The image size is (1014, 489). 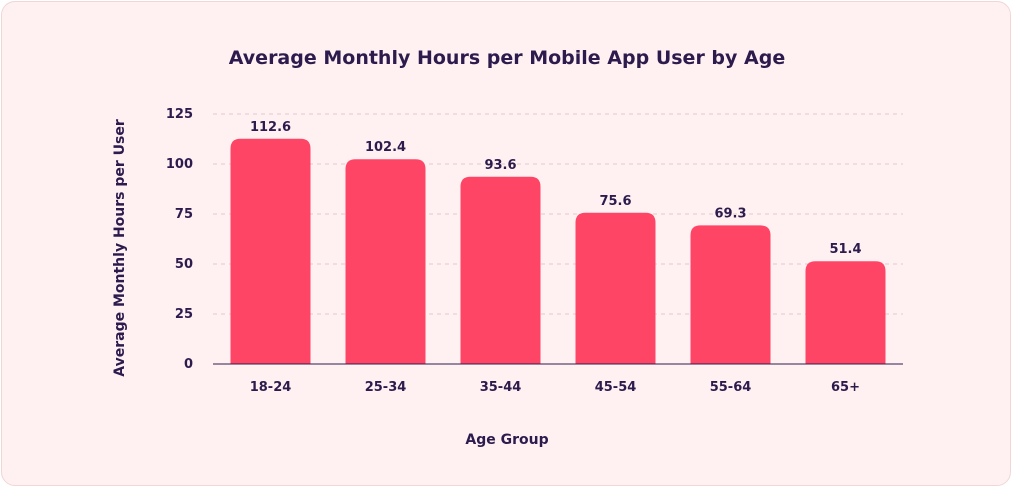 What do you see at coordinates (184, 214) in the screenshot?
I see `y-tick-label: 75` at bounding box center [184, 214].